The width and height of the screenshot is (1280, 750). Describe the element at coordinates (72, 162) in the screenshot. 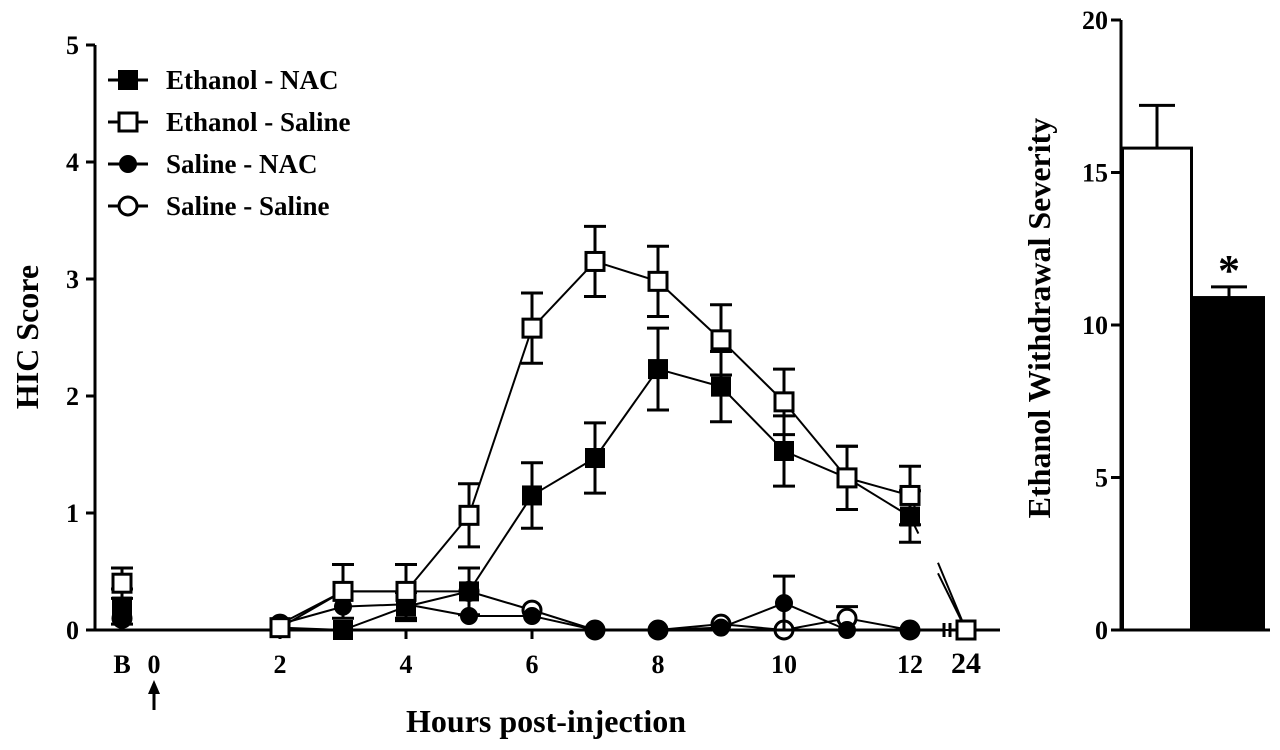

I see `y-tick-label: 4` at that location.